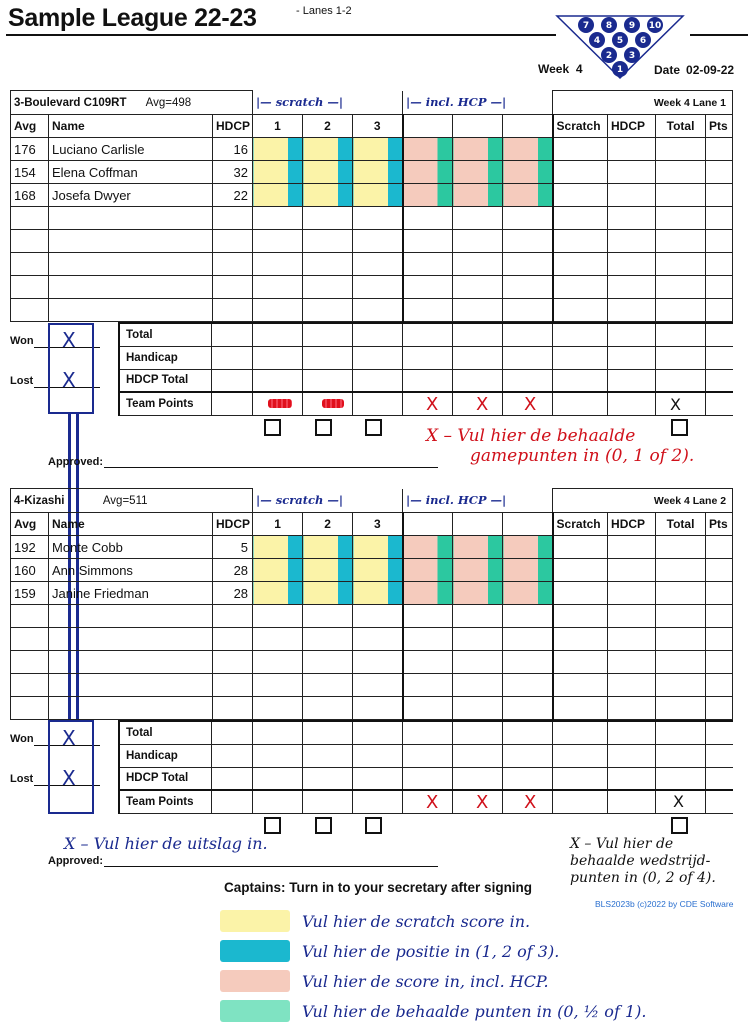 This screenshot has height=1025, width=755. Describe the element at coordinates (280, 403) in the screenshot. I see `team-point-scribble` at that location.